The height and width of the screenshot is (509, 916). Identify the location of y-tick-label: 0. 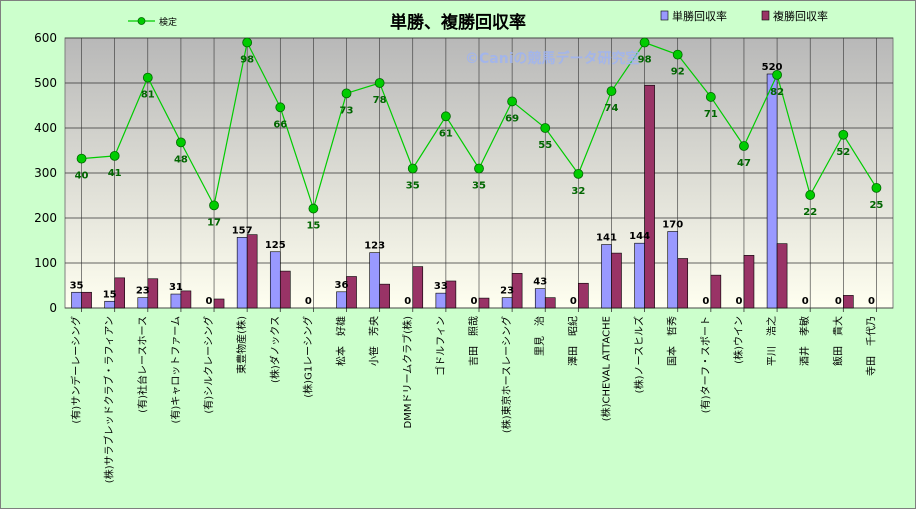
(53, 308).